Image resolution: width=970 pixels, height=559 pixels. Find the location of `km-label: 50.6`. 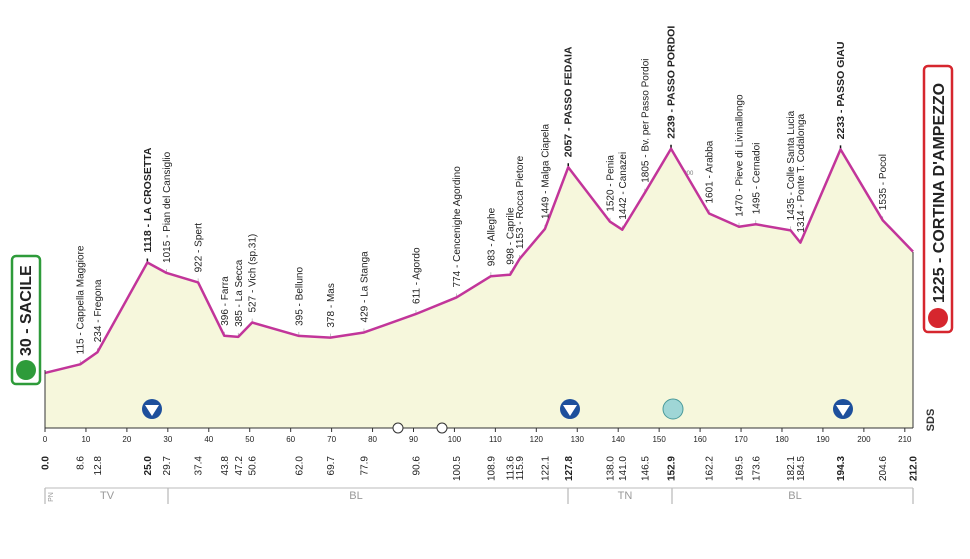

km-label: 50.6 is located at coordinates (253, 466).